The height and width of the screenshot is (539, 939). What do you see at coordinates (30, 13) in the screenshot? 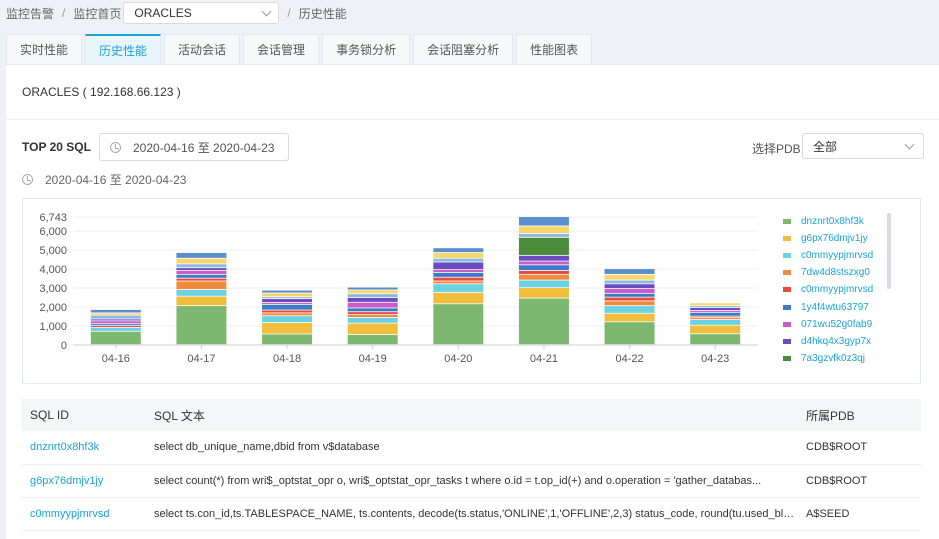
I see `breadcrumb-alert: 监控告警` at bounding box center [30, 13].